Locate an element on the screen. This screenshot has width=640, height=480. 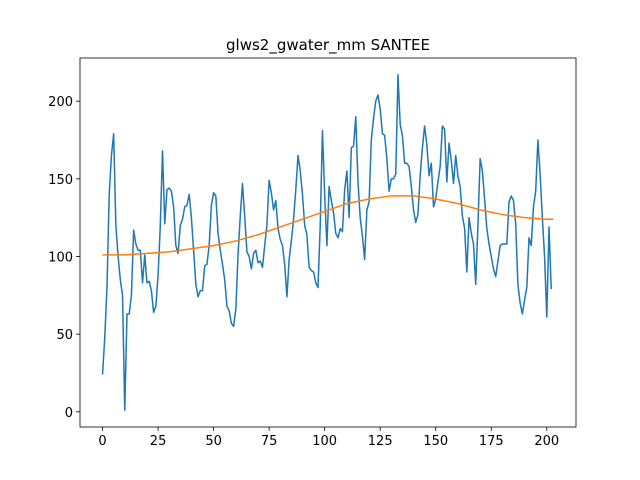
x-tick-label: 0 is located at coordinates (102, 441).